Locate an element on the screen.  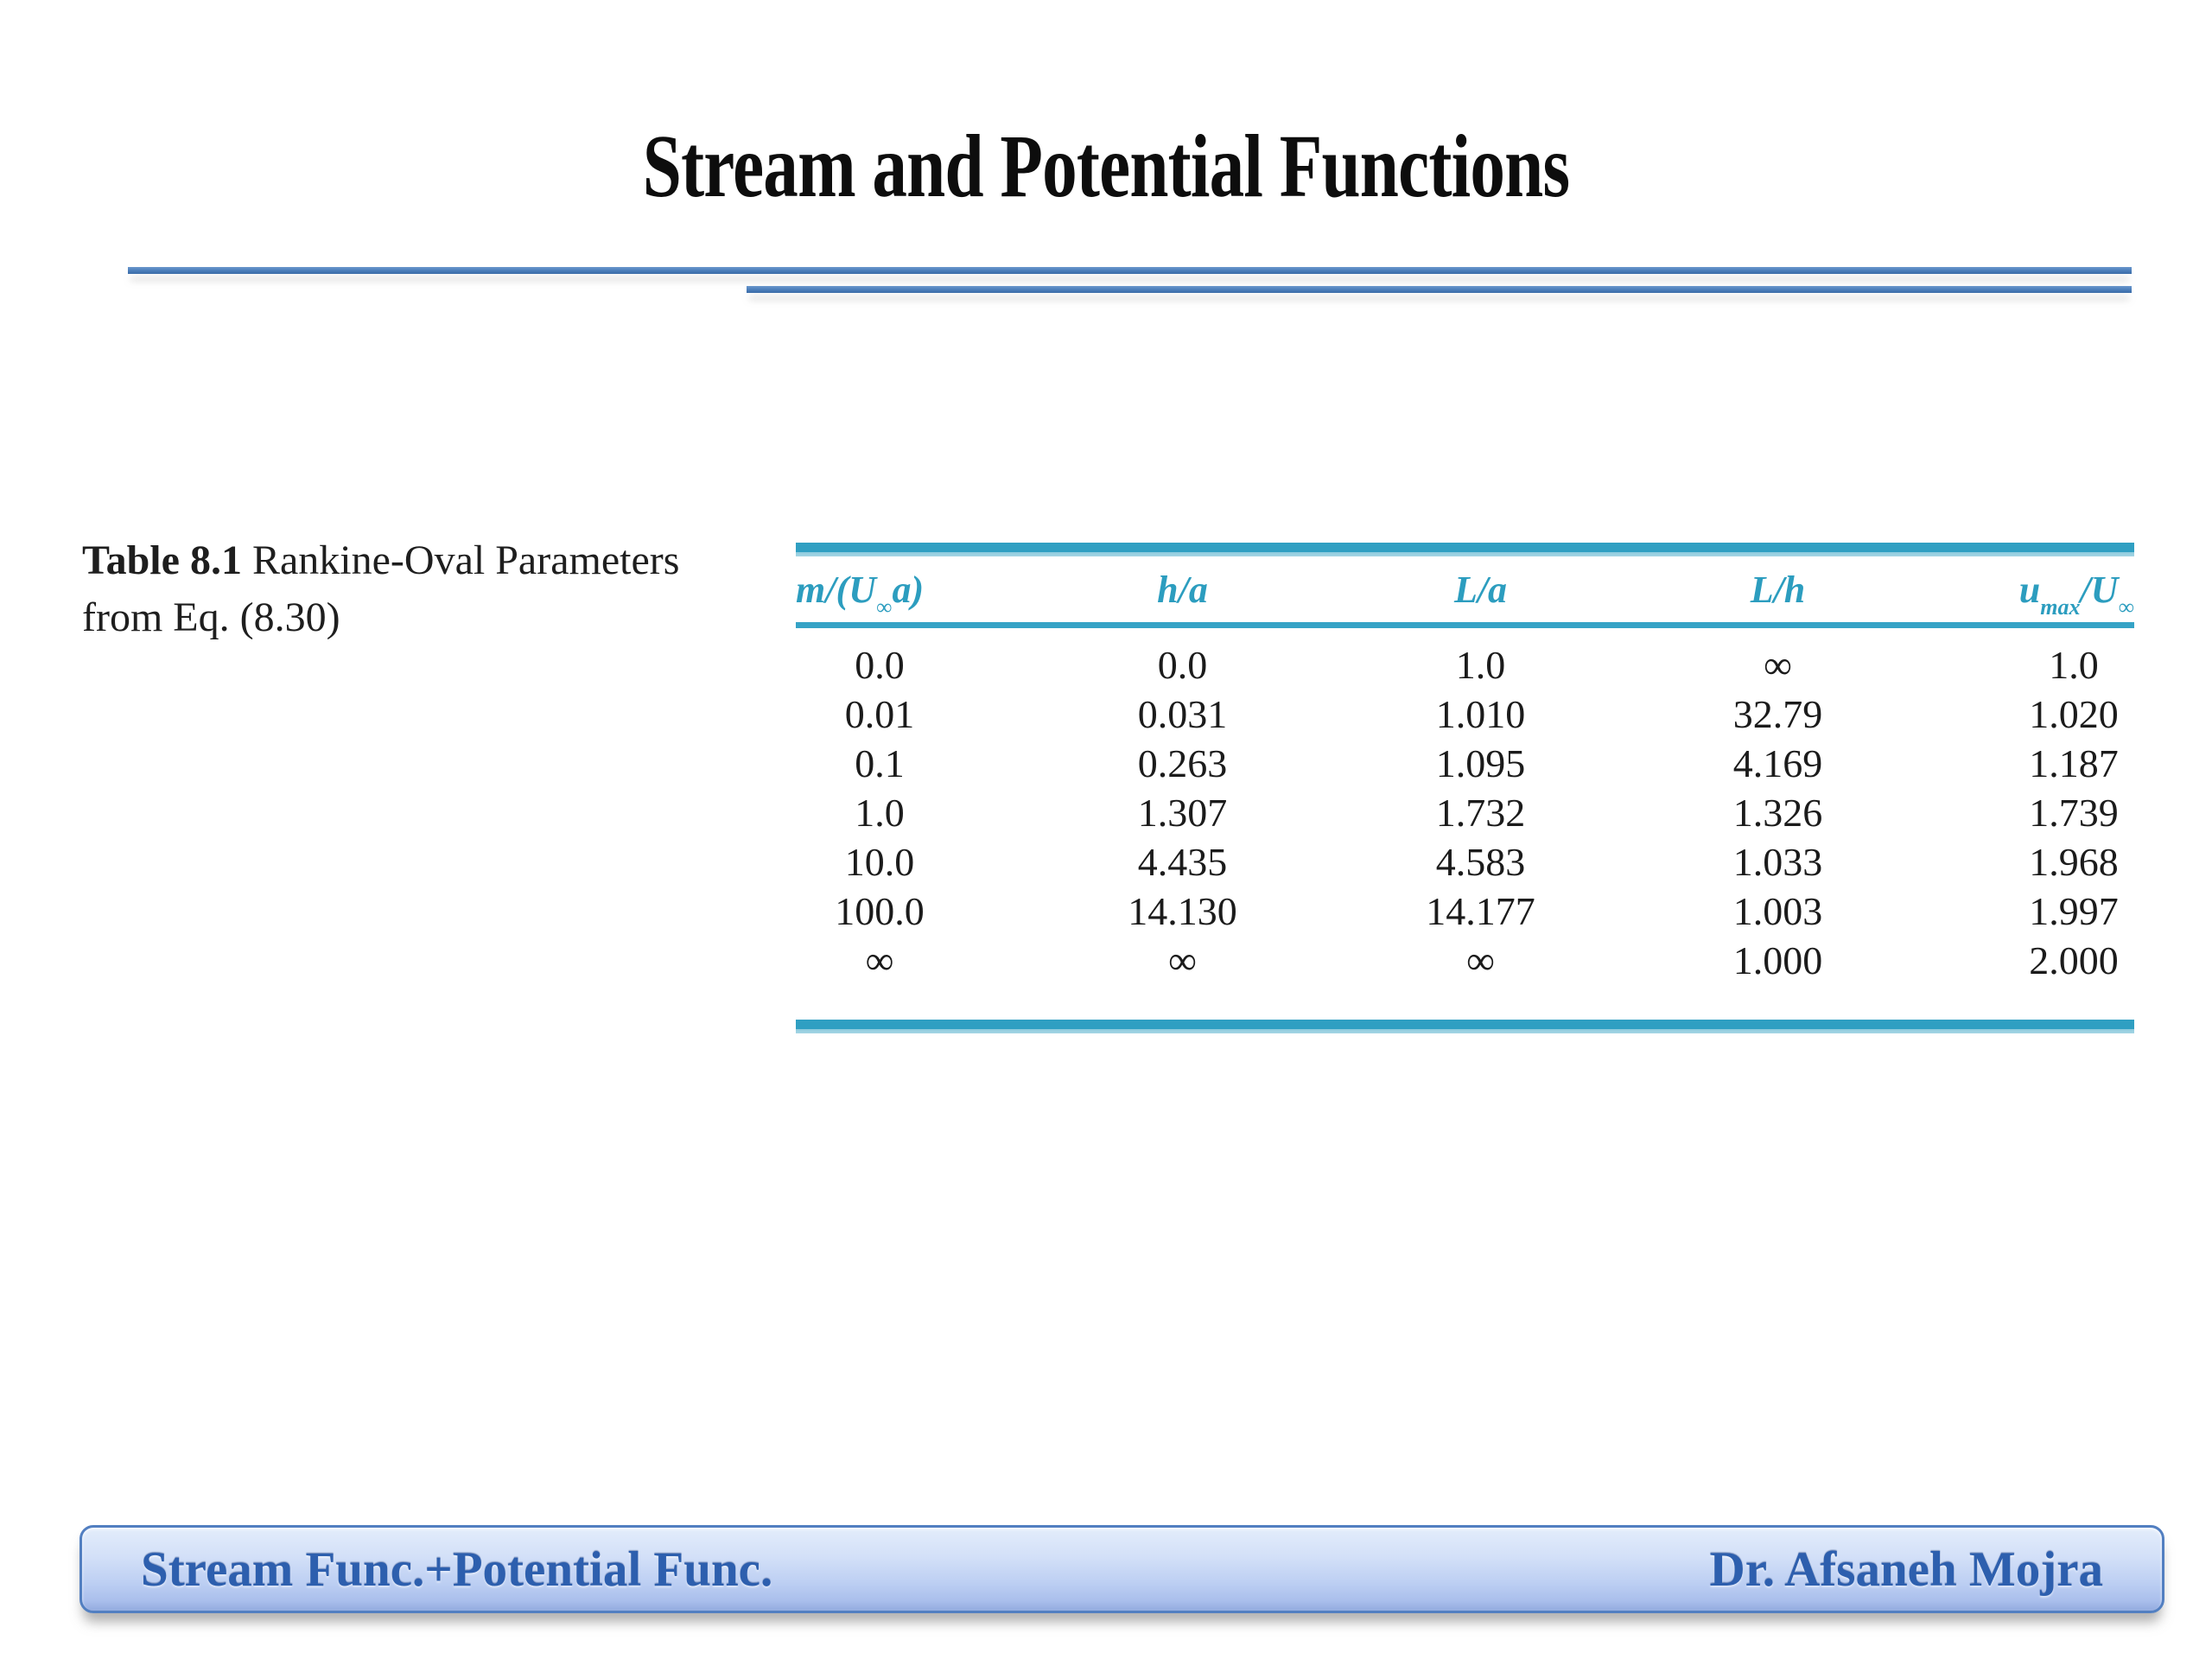
table-row: 0.1 0.263 1.095 4.169 1.187 is located at coordinates (1465, 763).